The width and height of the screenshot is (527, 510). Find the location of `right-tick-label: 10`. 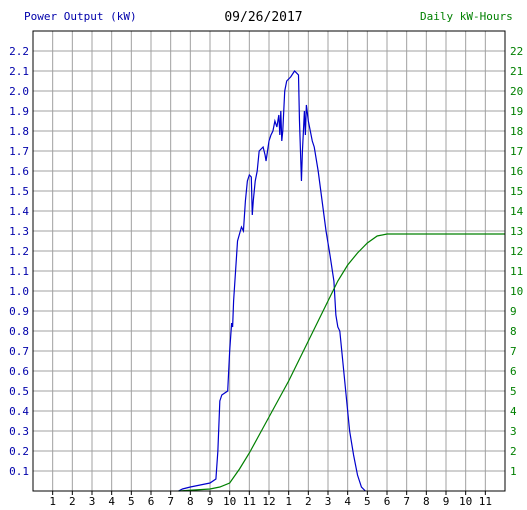

right-tick-label: 10 is located at coordinates (516, 291).